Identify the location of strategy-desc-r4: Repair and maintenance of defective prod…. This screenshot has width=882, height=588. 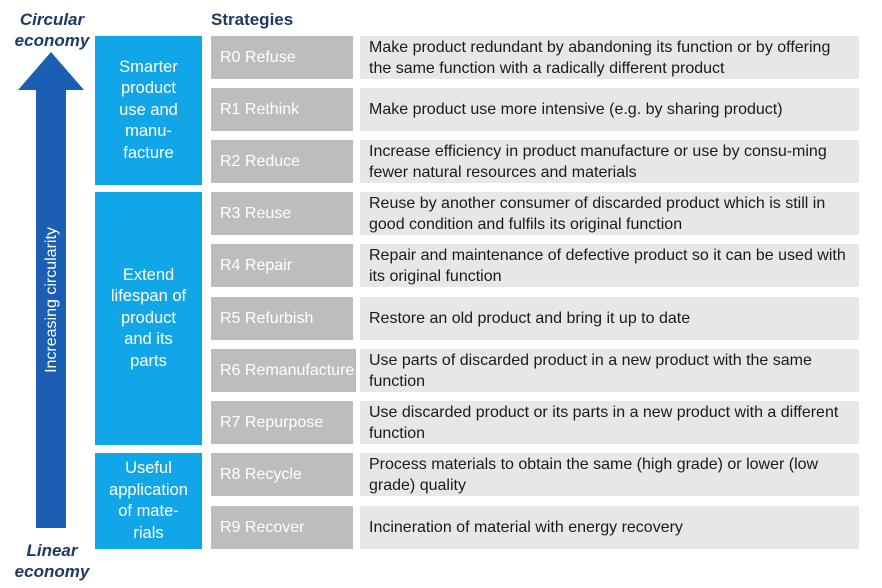
(609, 265).